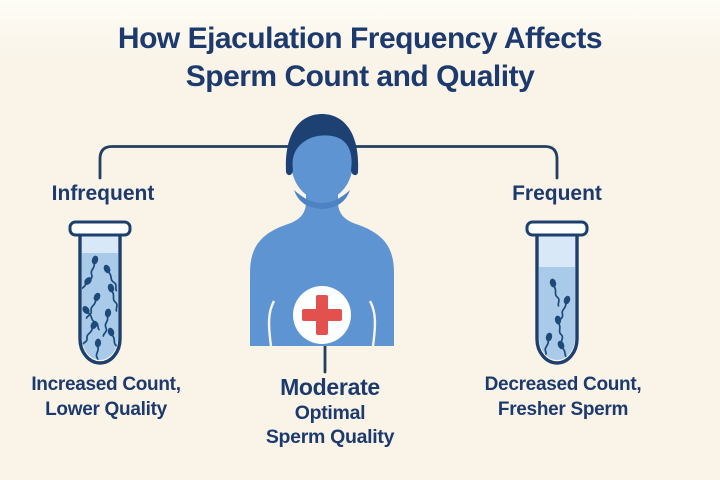  What do you see at coordinates (372, 323) in the screenshot?
I see `right-arm-seam` at bounding box center [372, 323].